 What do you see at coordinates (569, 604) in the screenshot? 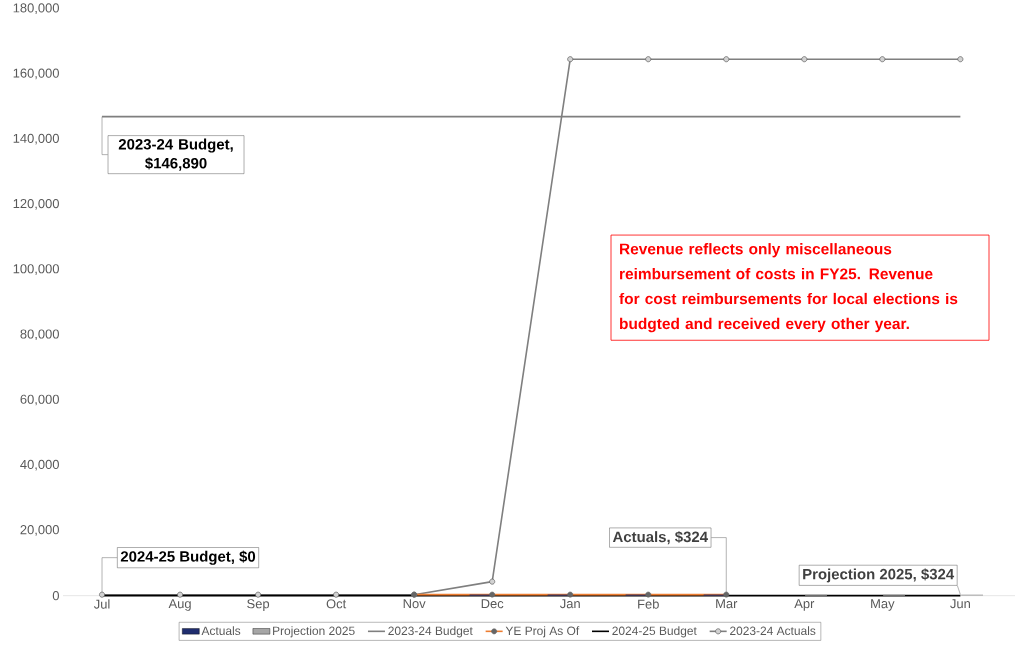
I see `x-tick-label: Jan` at bounding box center [569, 604].